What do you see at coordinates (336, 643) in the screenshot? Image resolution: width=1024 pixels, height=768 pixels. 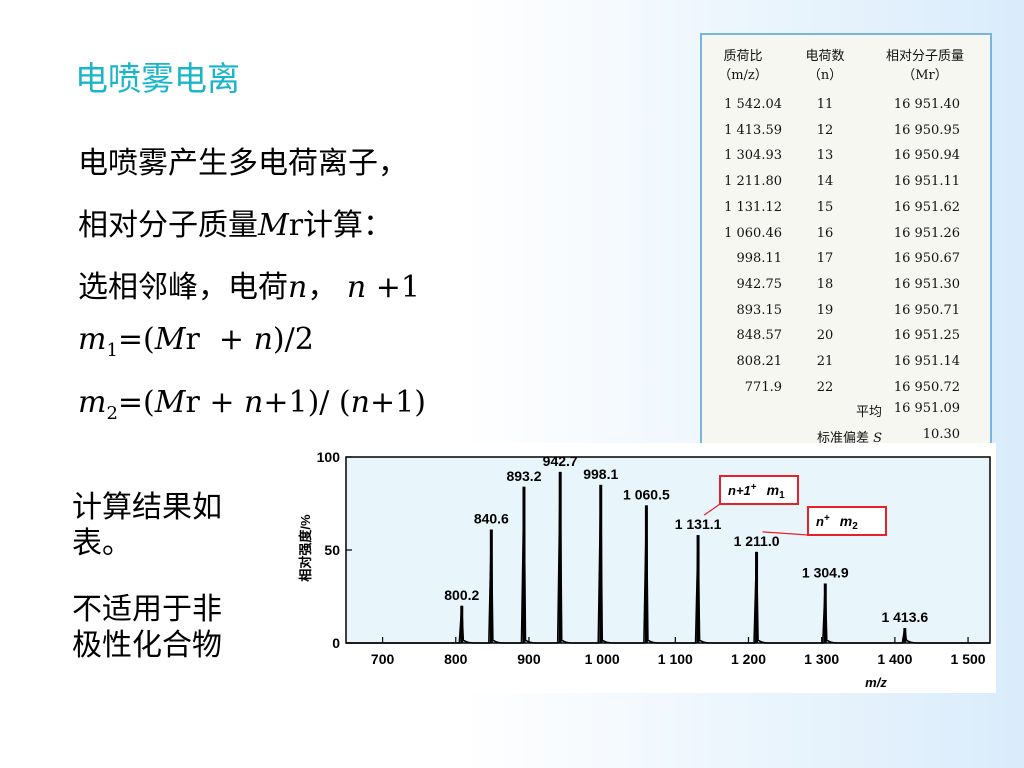 I see `y-tick-label: 0` at bounding box center [336, 643].